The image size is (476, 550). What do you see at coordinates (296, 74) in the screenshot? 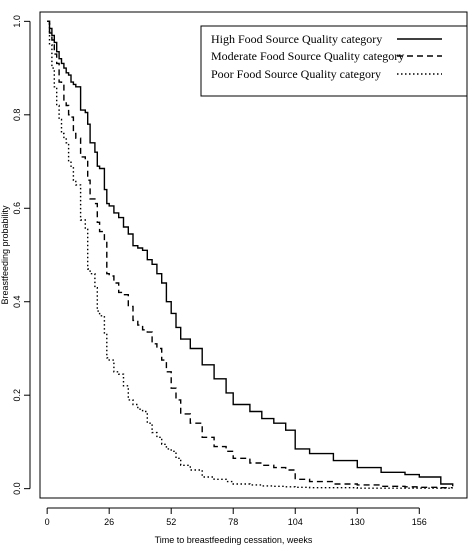
I see `legend-label-poor: Poor Food Source Quality category` at bounding box center [296, 74].